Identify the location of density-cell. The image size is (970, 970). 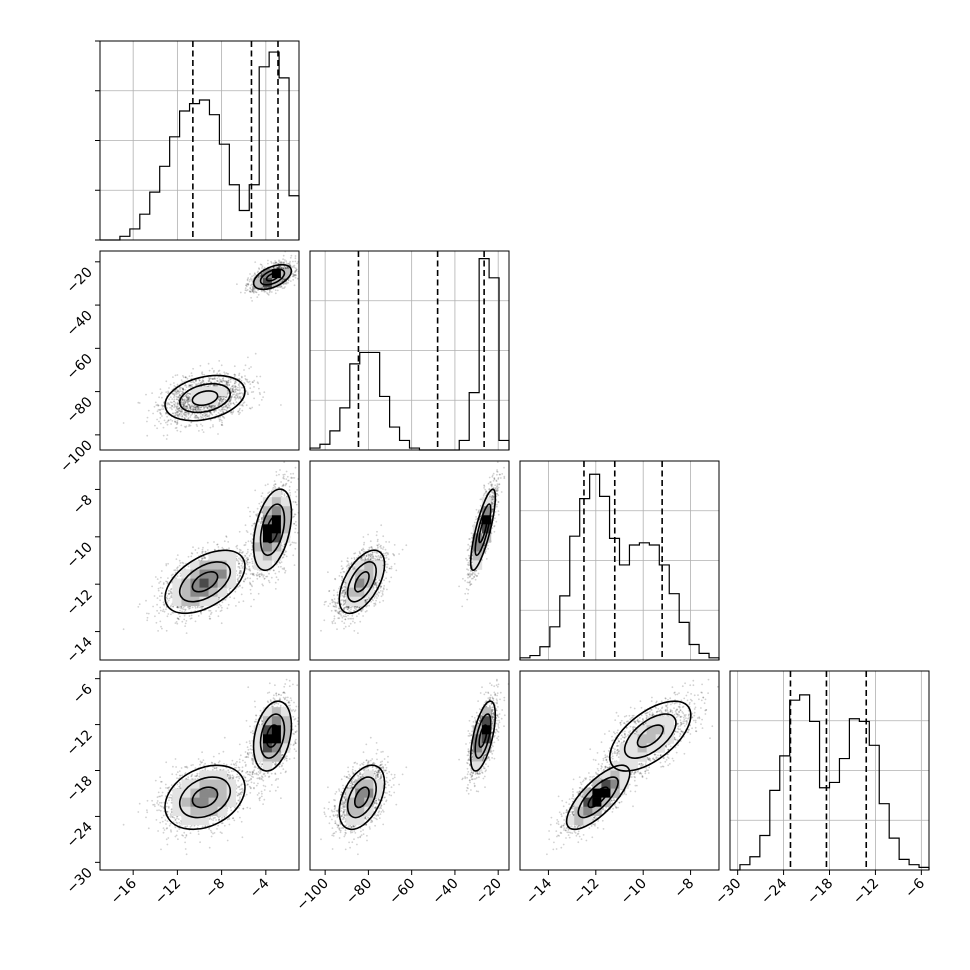
(285, 274).